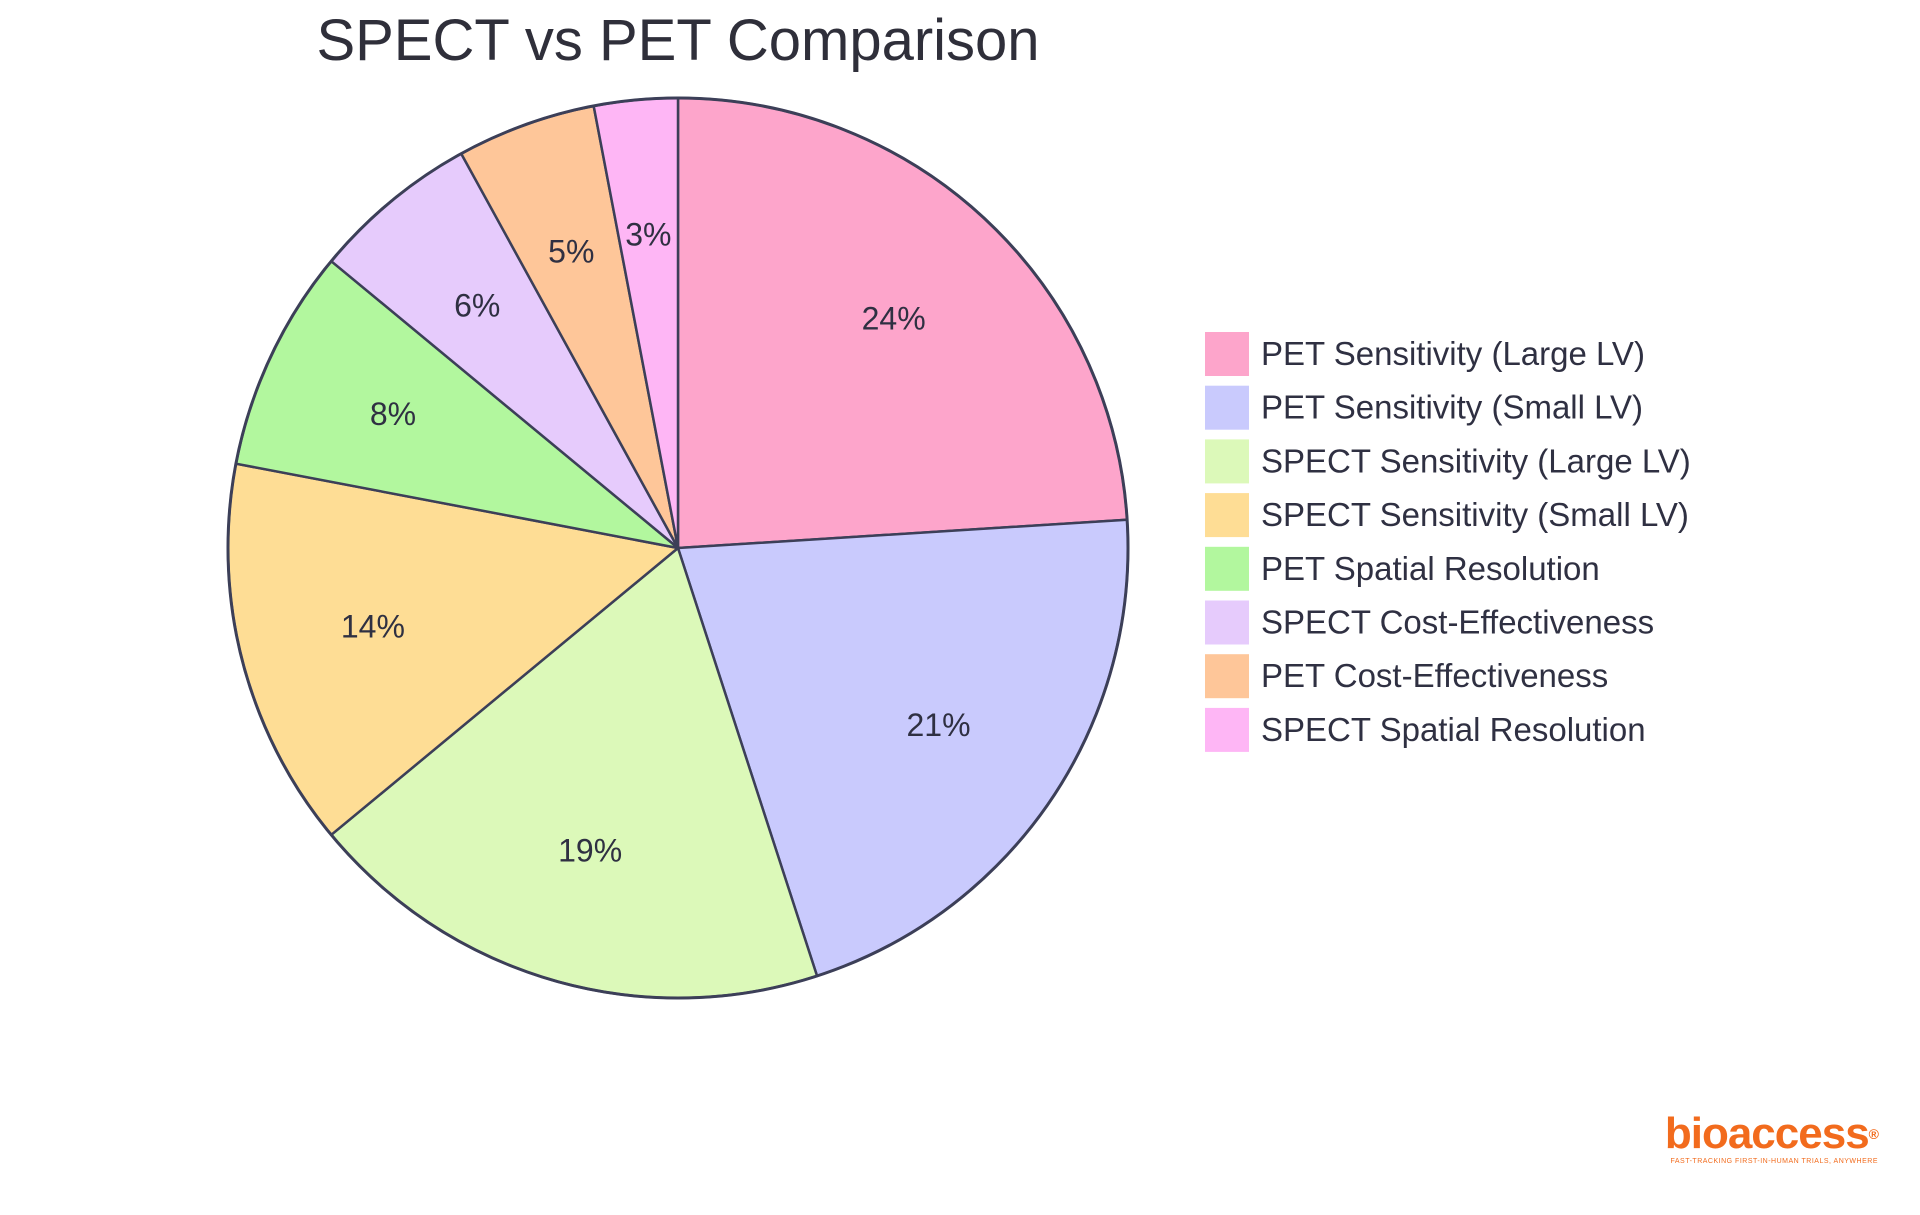 This screenshot has height=1215, width=1920. What do you see at coordinates (571, 252) in the screenshot?
I see `slice-label-7: 5%` at bounding box center [571, 252].